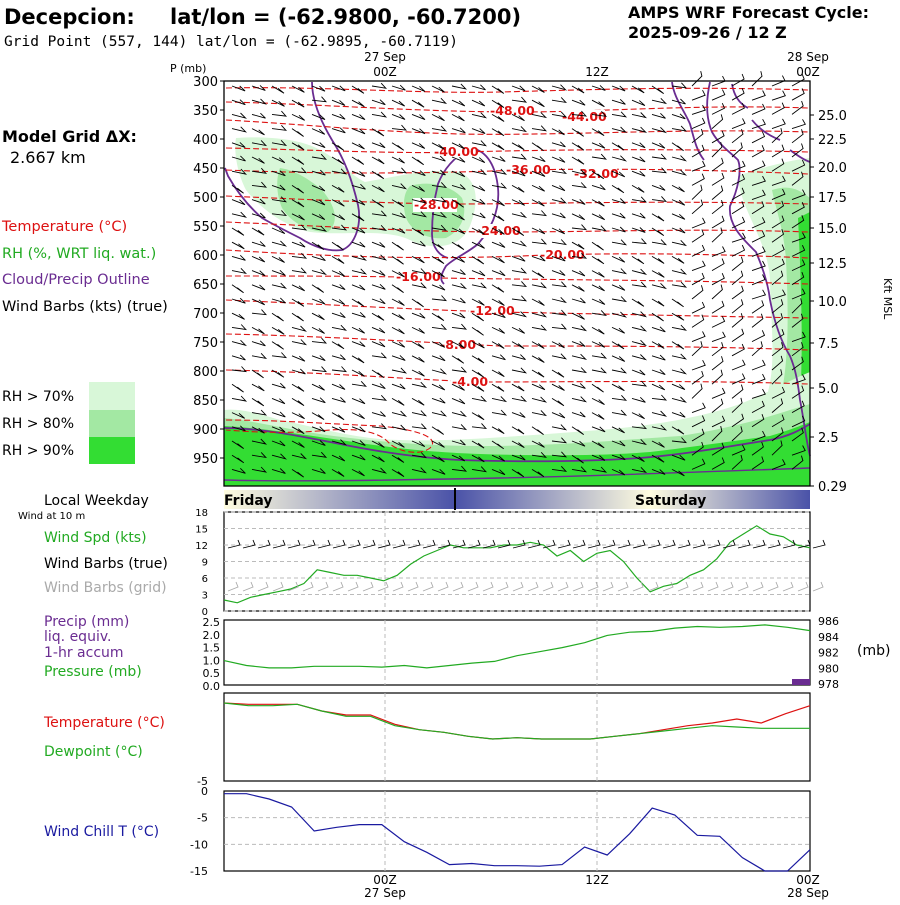 Image resolution: width=900 pixels, height=905 pixels. What do you see at coordinates (85, 307) in the screenshot?
I see `legend-wind-barbs: Wind Barbs (kts) (true)` at bounding box center [85, 307].